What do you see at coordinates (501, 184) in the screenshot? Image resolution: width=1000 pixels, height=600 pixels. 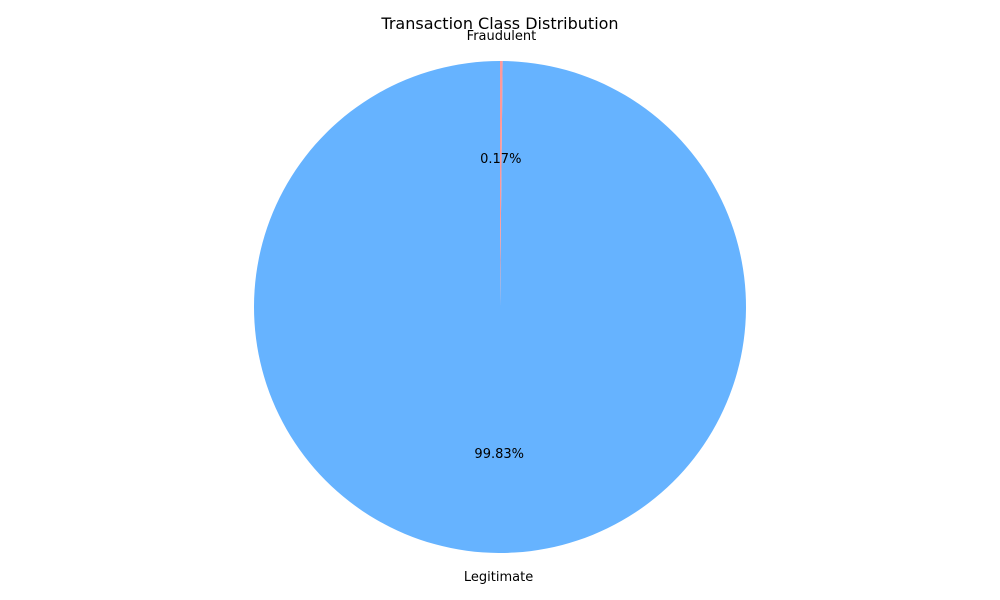 I see `pie-slice-fraudulent` at bounding box center [501, 184].